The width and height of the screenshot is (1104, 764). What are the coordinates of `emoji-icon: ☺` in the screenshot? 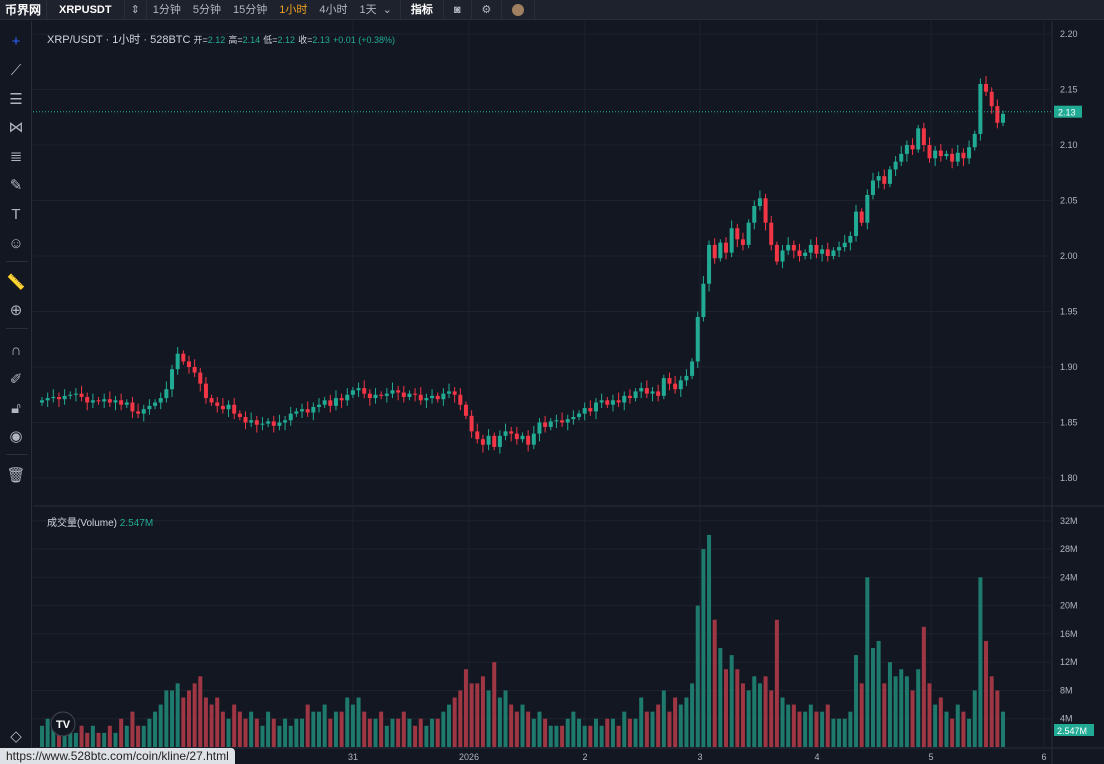 It's located at (16, 243).